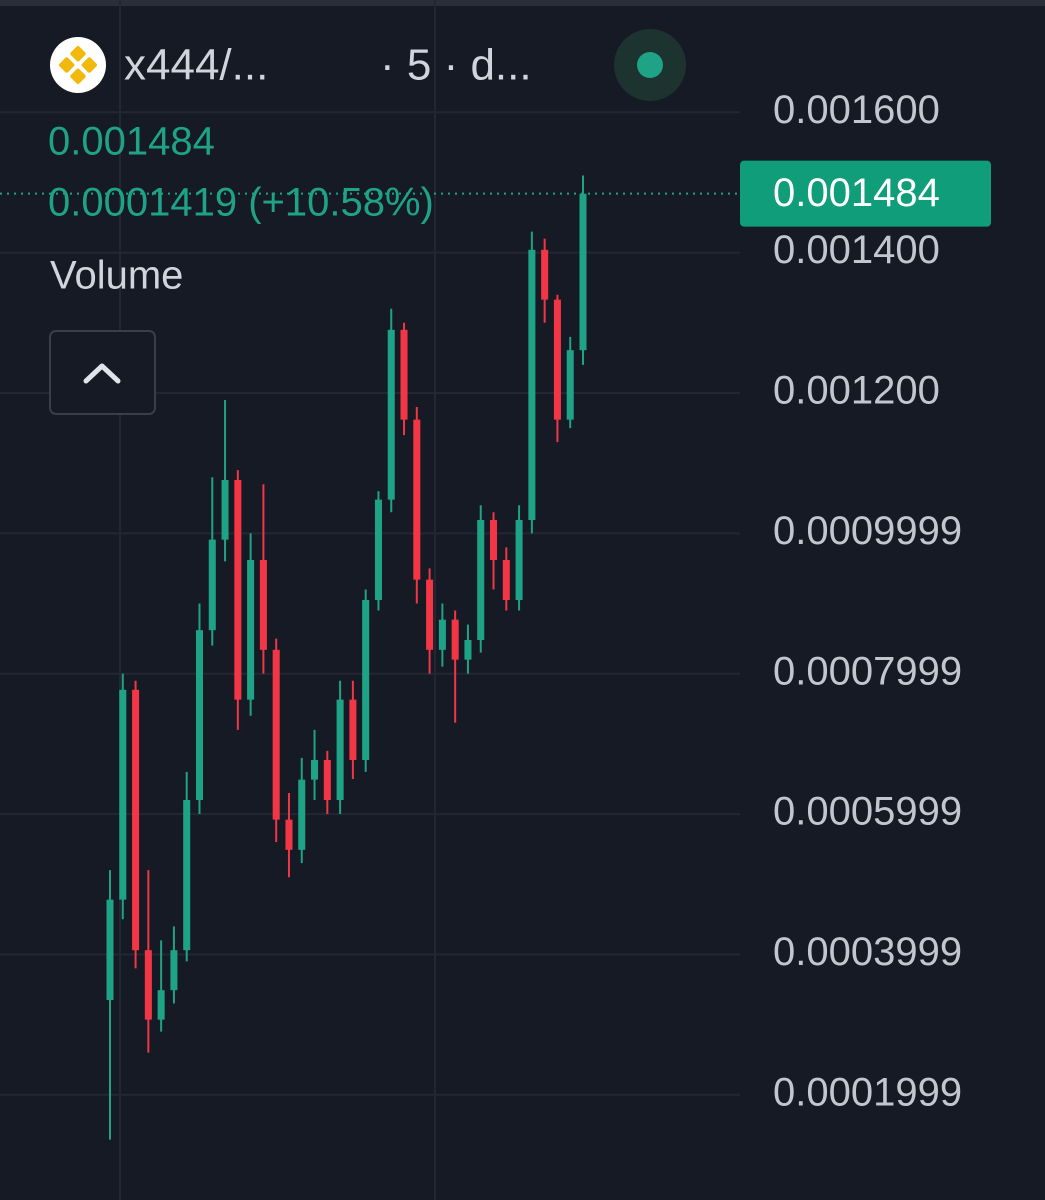  I want to click on overlay: 0.001484, so click(495, 193).